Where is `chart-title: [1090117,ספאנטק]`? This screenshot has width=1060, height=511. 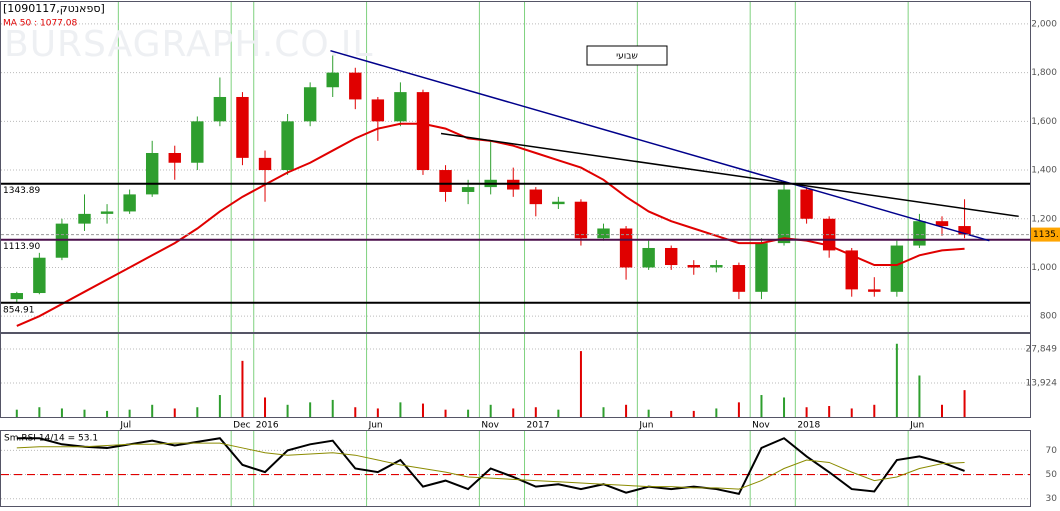 chart-title: [1090117,ספאנטק] is located at coordinates (54, 8).